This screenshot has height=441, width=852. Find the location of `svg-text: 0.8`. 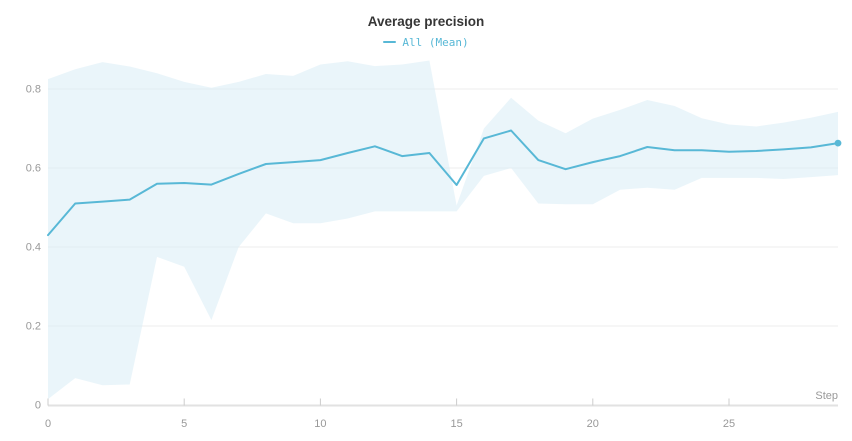

svg-text: 0.8 is located at coordinates (33, 90).